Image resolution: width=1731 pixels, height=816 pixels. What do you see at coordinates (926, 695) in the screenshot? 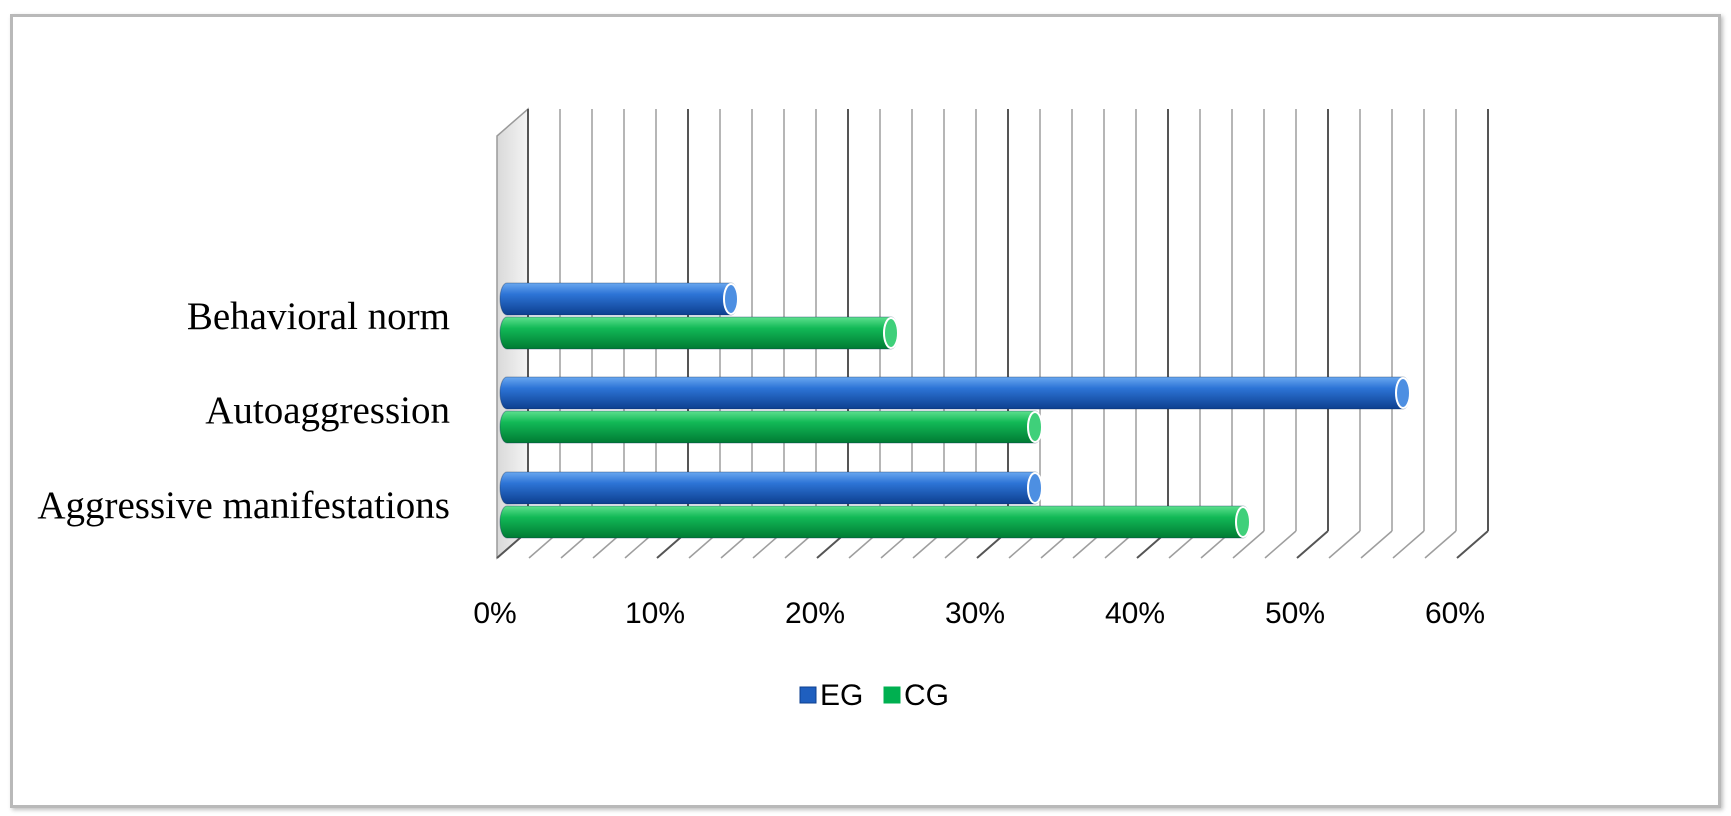
I see `legend-label: CG` at bounding box center [926, 695].